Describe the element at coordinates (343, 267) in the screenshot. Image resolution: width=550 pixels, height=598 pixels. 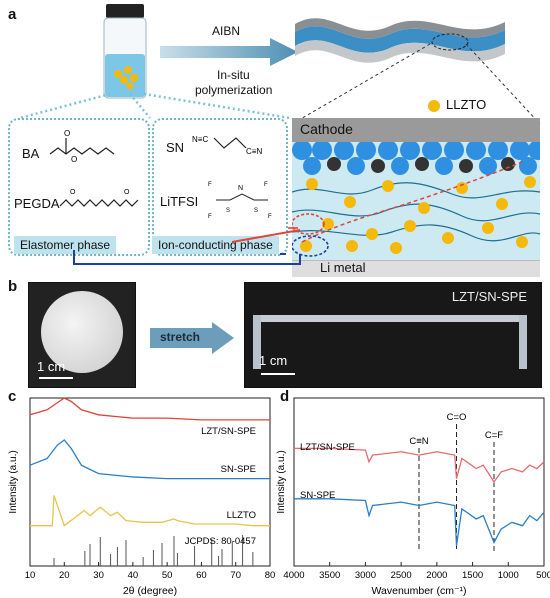
I see `li-metal-label: Li metal` at that location.